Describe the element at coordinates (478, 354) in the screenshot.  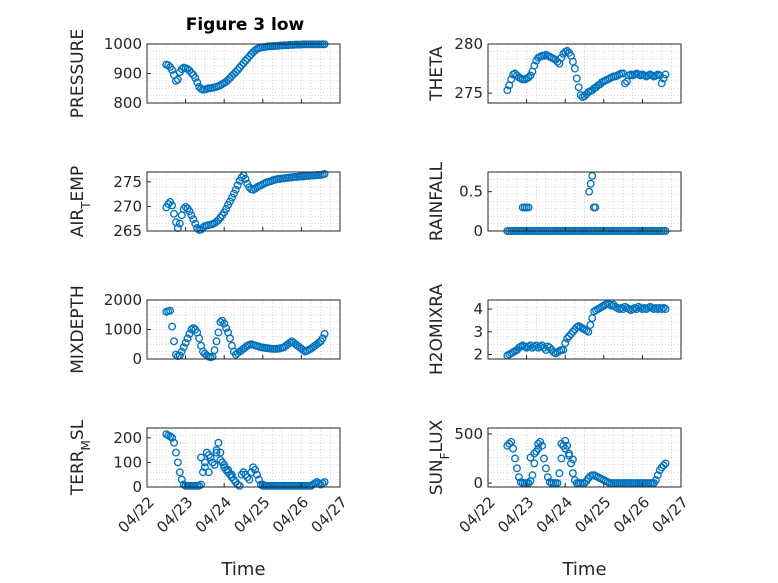
I see `y-tick-label: 2` at that location.